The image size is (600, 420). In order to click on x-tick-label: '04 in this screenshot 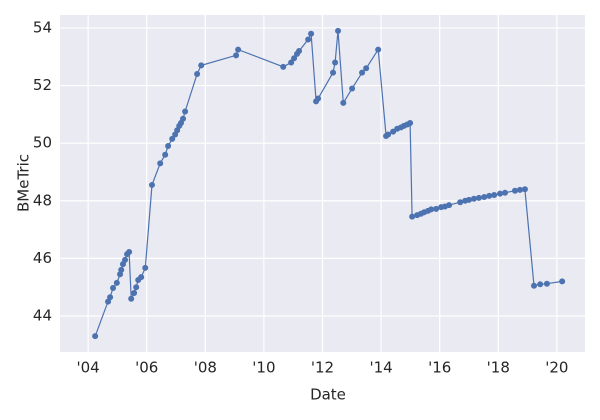, I will do `click(88, 368)`.